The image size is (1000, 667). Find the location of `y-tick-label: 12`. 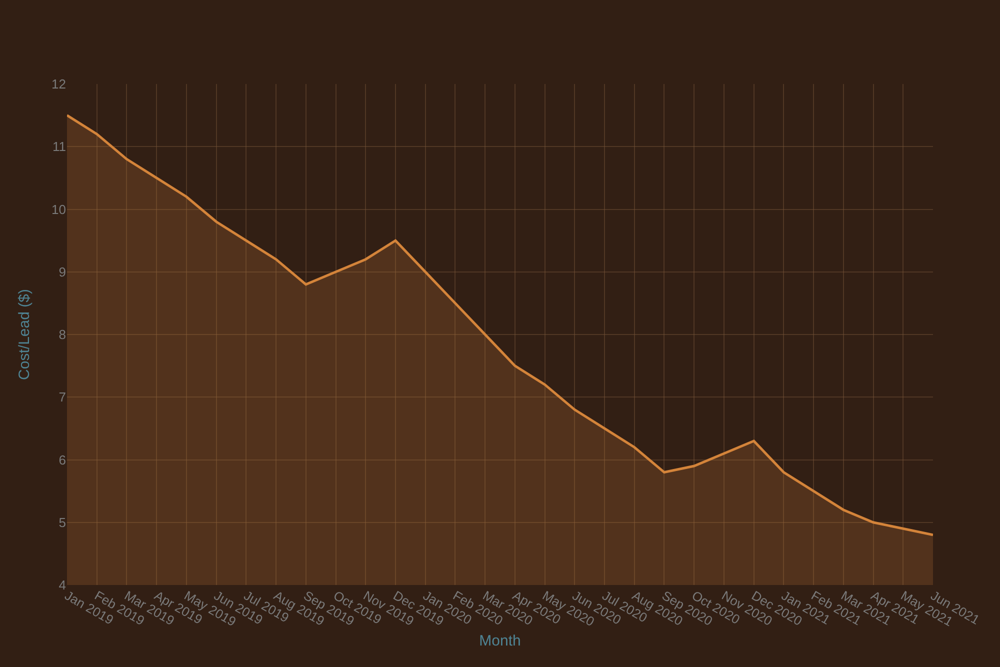

y-tick-label: 12 is located at coordinates (59, 84).